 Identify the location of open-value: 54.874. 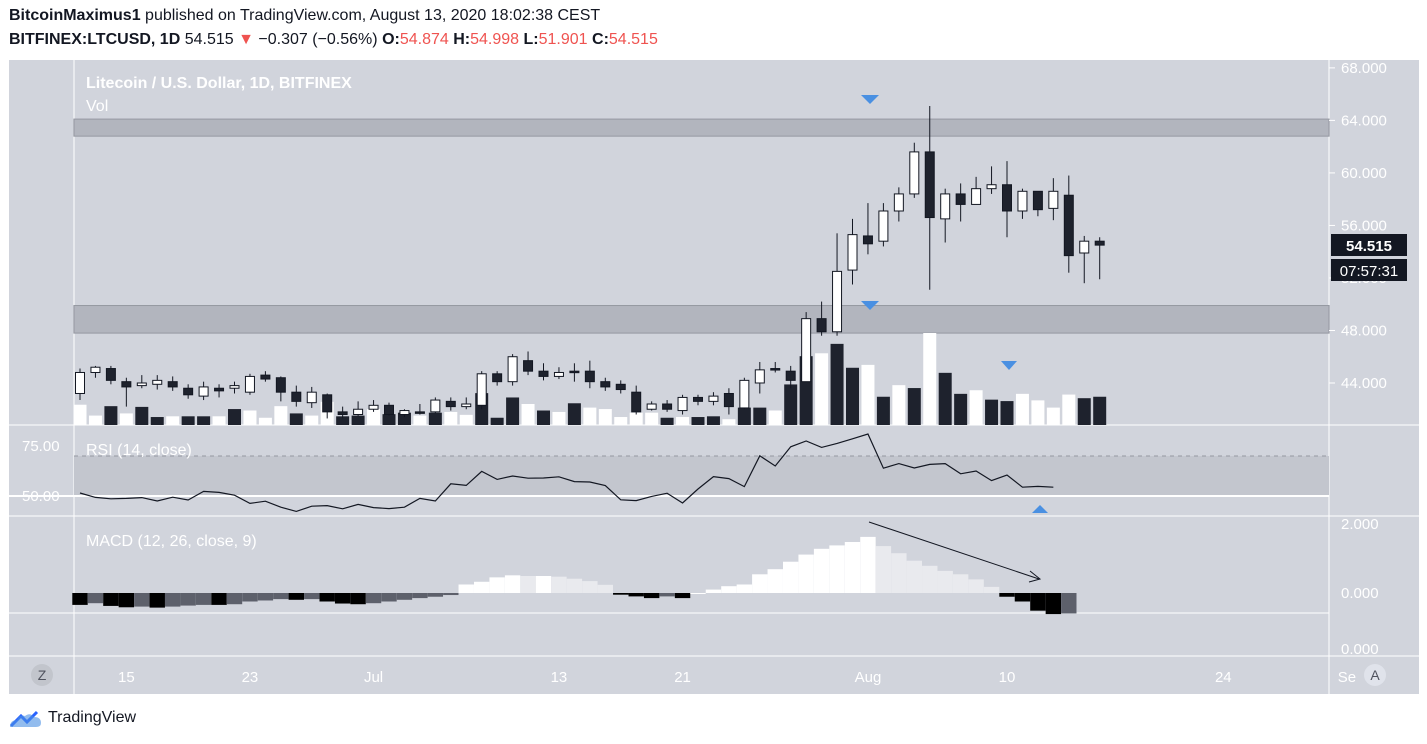
(424, 39).